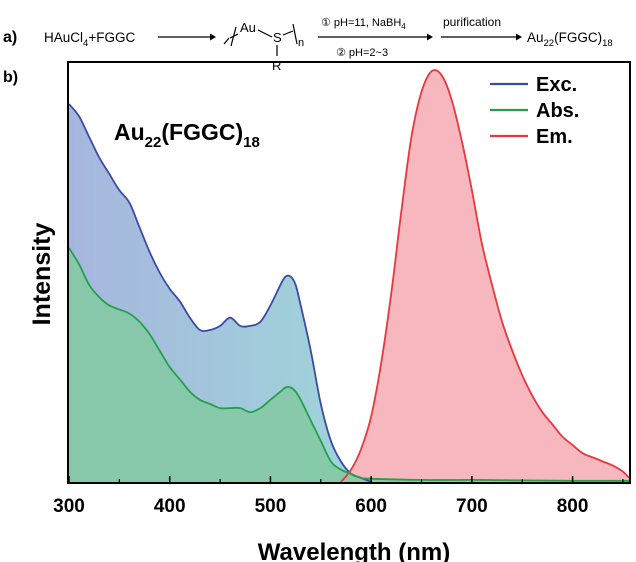 The width and height of the screenshot is (636, 562). I want to click on x-tick-label: 400, so click(170, 506).